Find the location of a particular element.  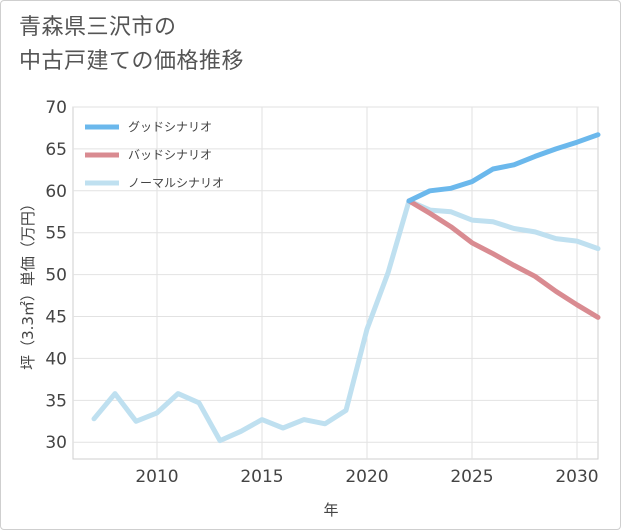

legend-label: バッドシナリオ is located at coordinates (170, 155).